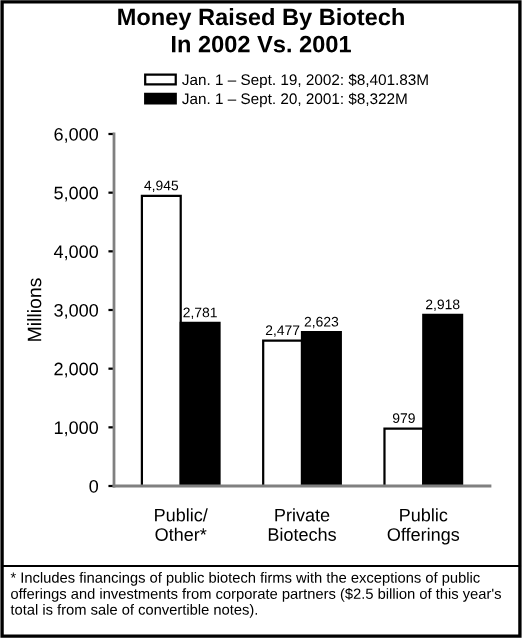 This screenshot has height=638, width=522. What do you see at coordinates (76, 194) in the screenshot?
I see `y-tick-label: 5,000` at bounding box center [76, 194].